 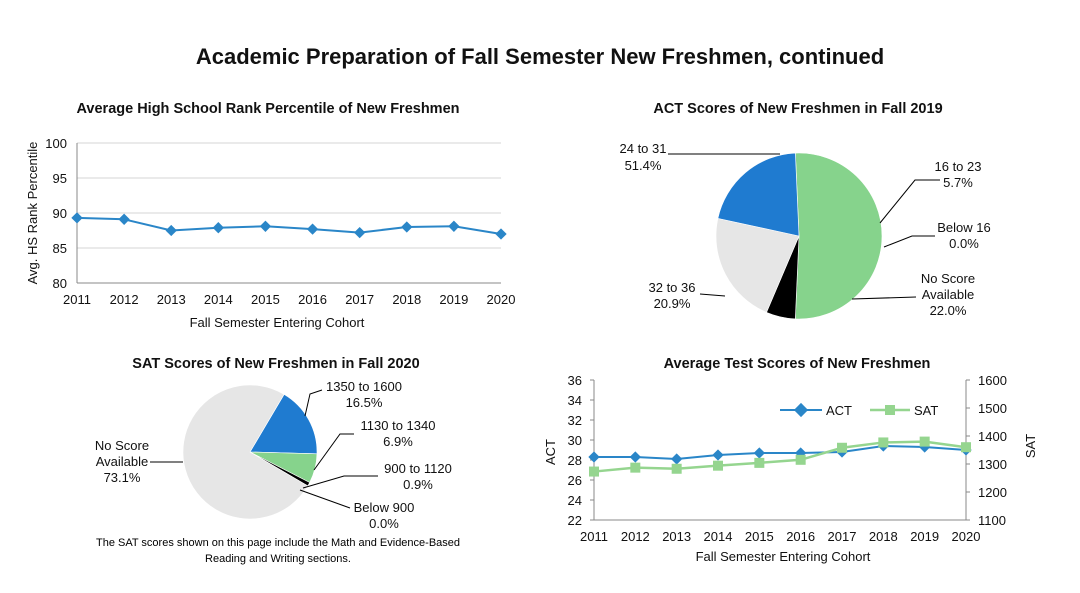 What do you see at coordinates (783, 556) in the screenshot?
I see `test-scores-xlabel: Fall Semester Entering Cohort` at bounding box center [783, 556].